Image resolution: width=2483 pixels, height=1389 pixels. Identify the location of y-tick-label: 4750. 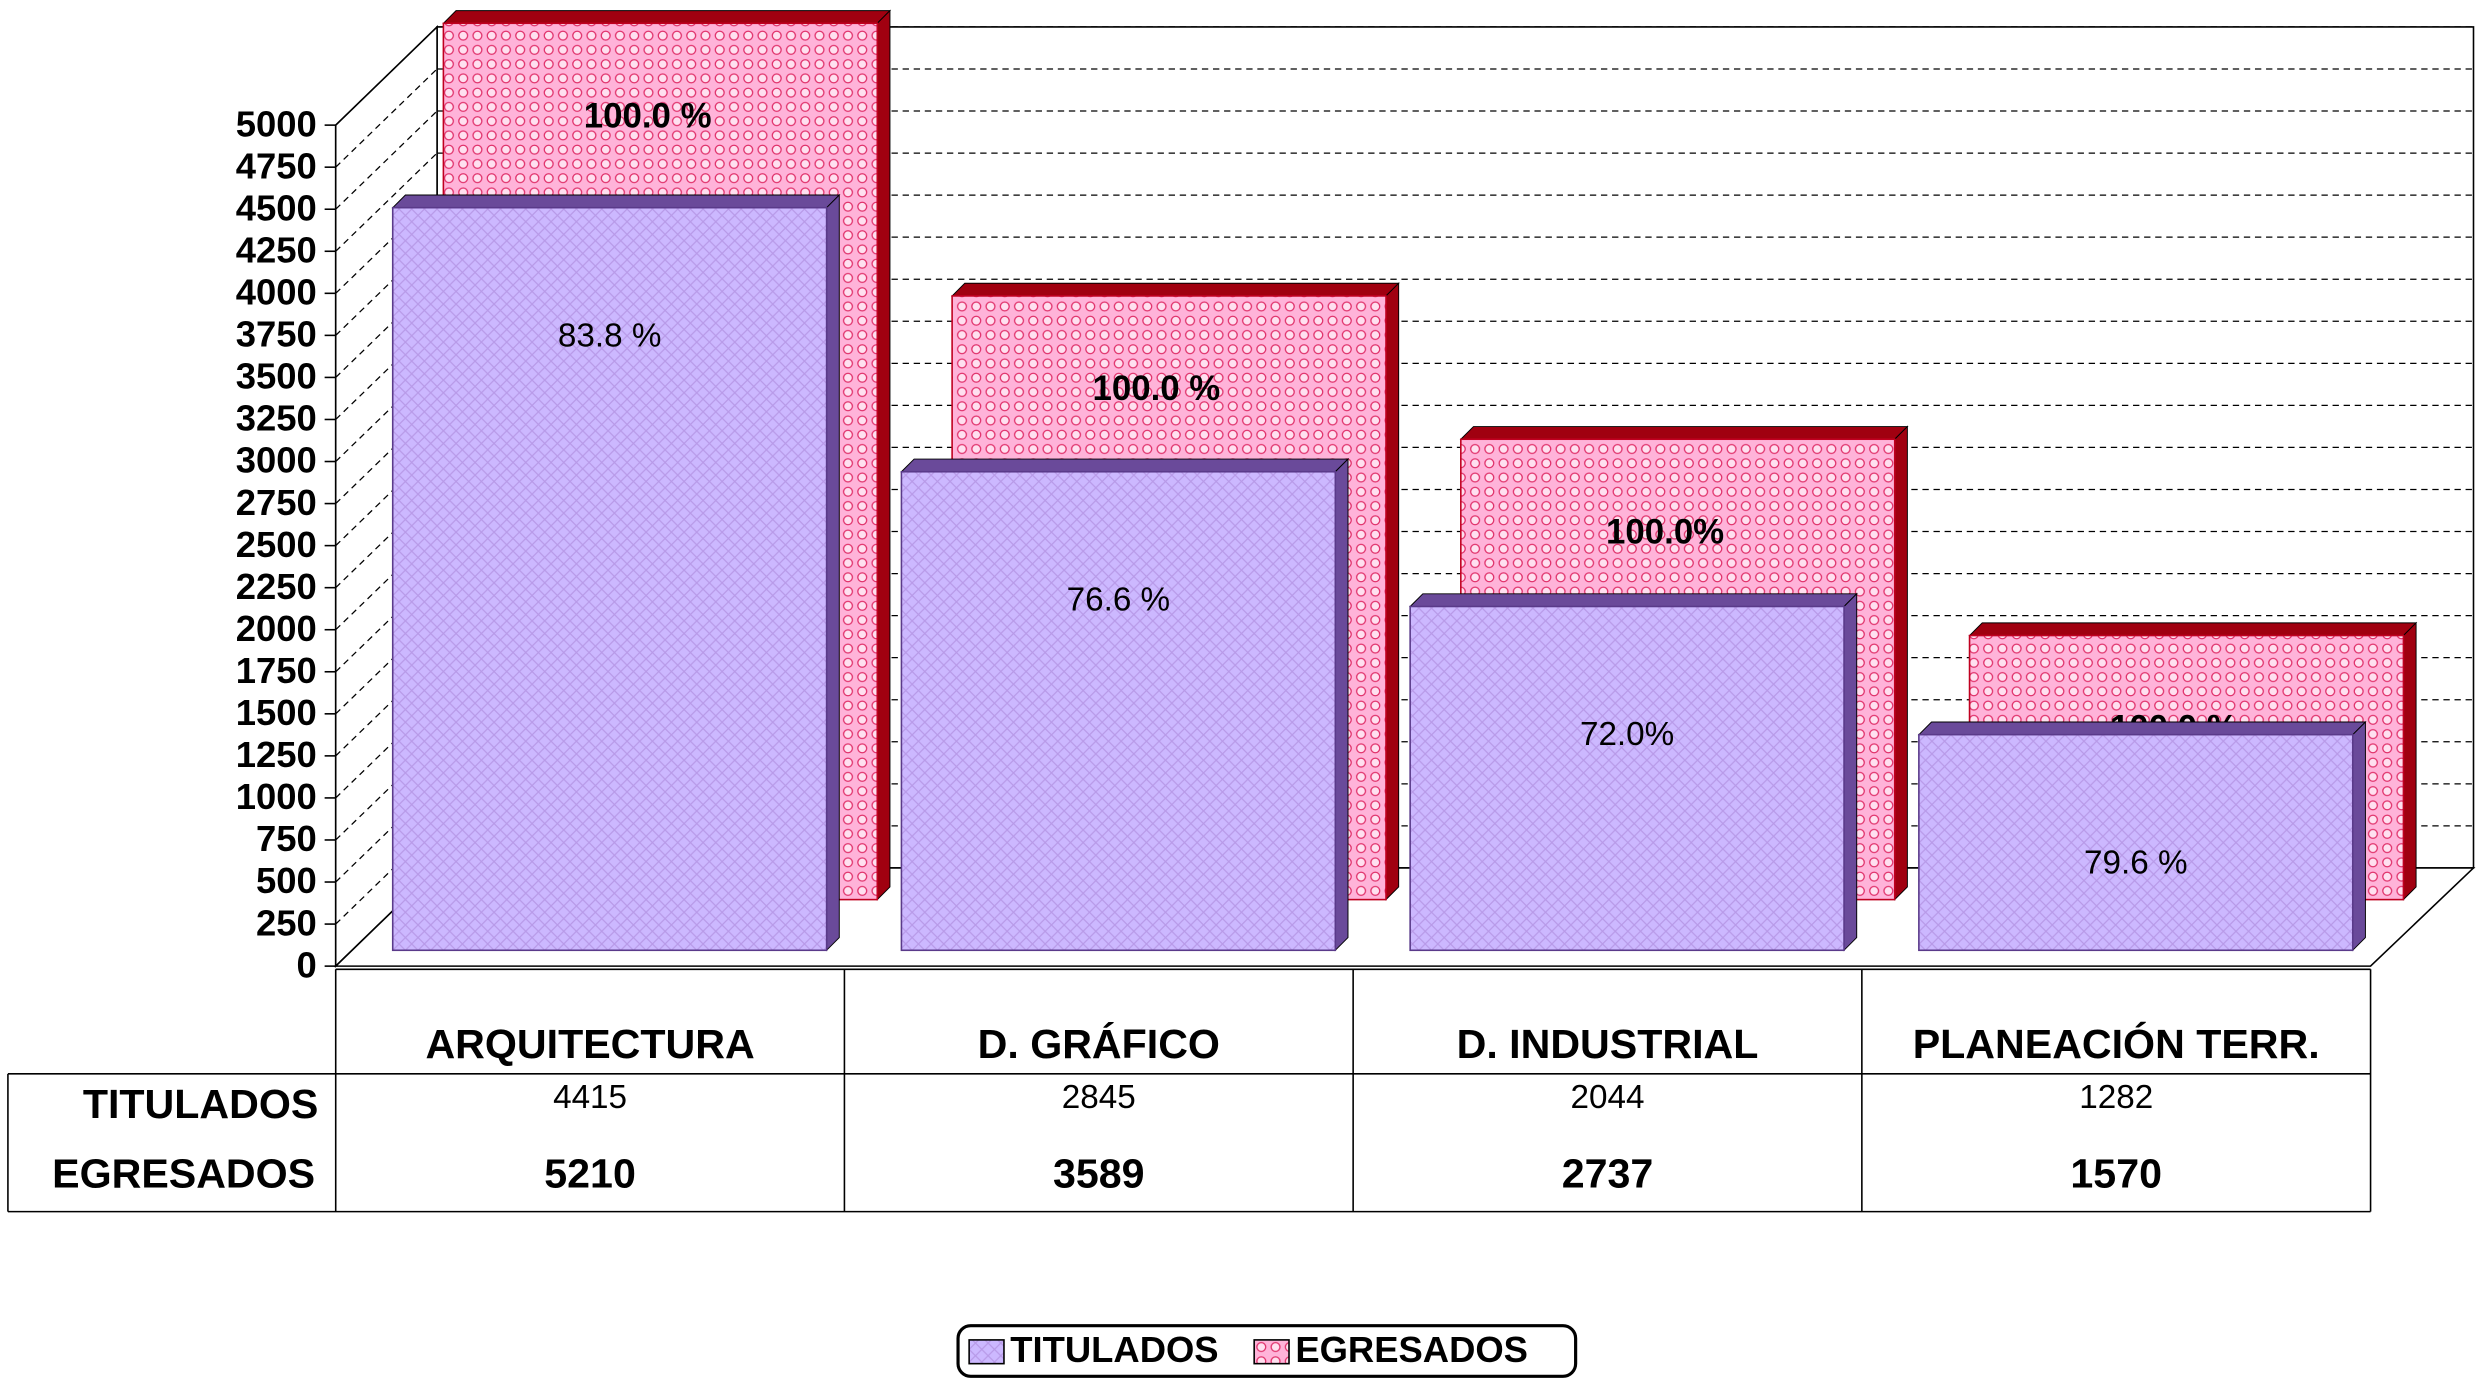
(276, 165).